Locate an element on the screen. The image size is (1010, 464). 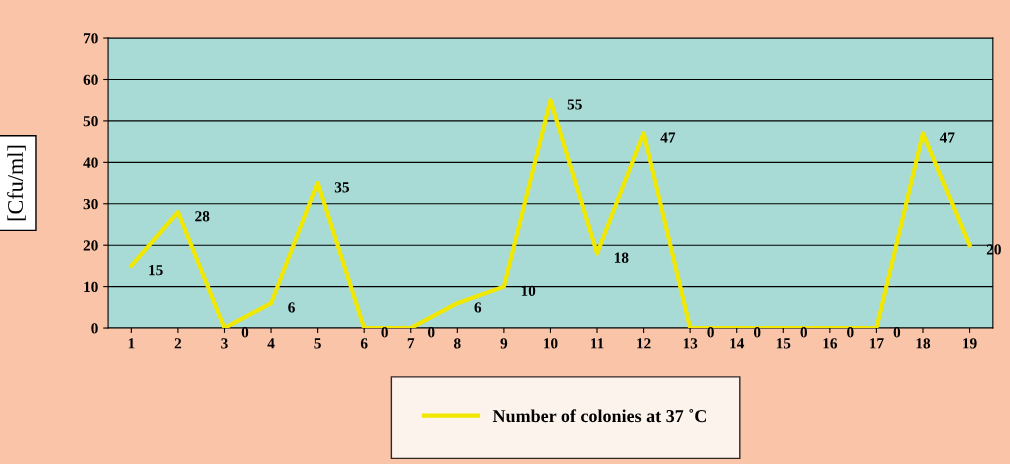
x-tick-label: 11 is located at coordinates (597, 343).